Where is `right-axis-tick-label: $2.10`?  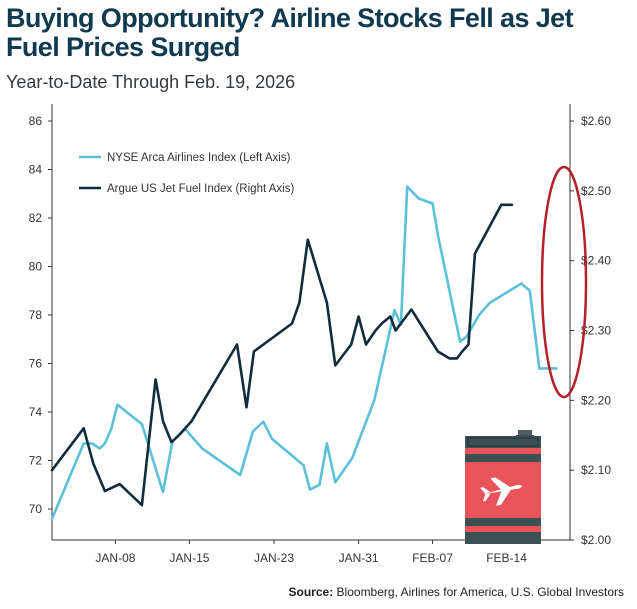 right-axis-tick-label: $2.10 is located at coordinates (596, 470).